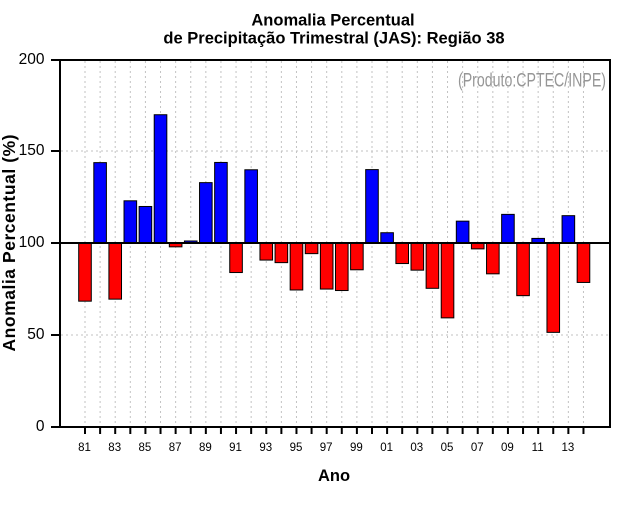 This screenshot has height=505, width=640. Describe the element at coordinates (332, 21) in the screenshot. I see `svg-text: Anomalia Percentual` at that location.